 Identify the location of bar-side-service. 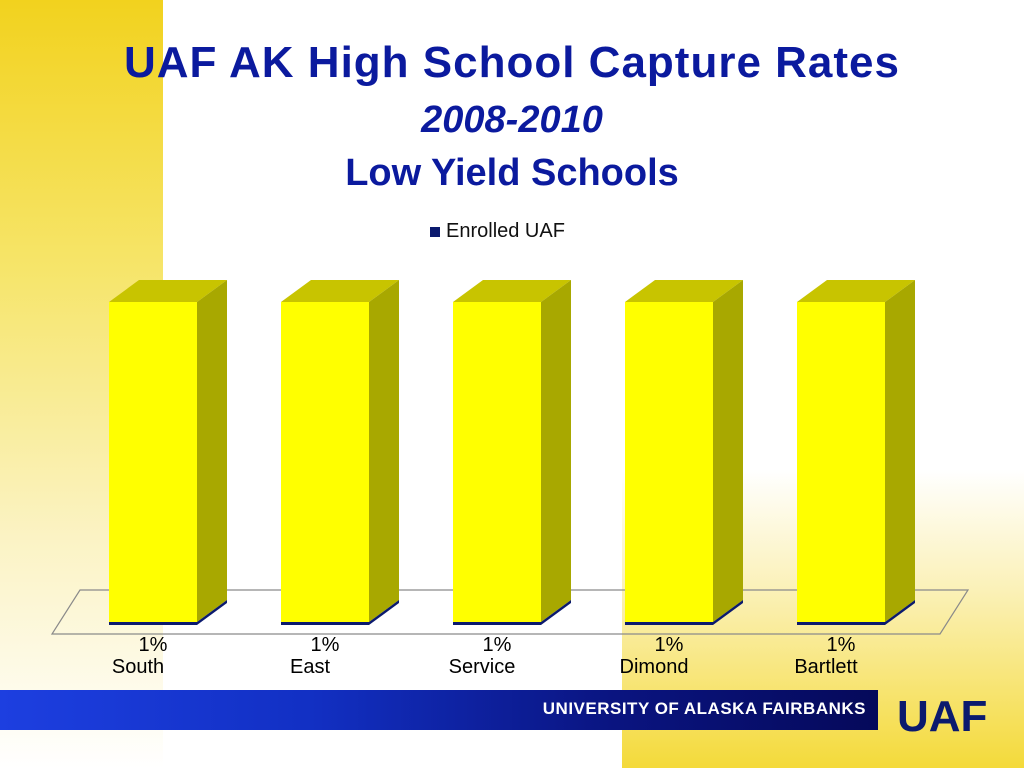
(556, 451).